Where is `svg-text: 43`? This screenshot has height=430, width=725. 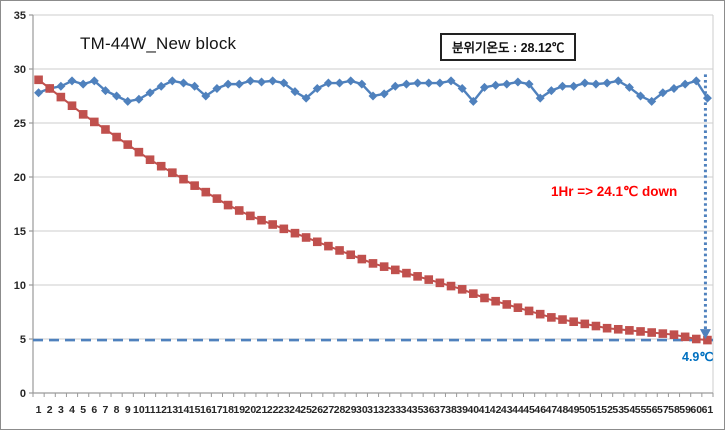
svg-text: 43 is located at coordinates (507, 410).